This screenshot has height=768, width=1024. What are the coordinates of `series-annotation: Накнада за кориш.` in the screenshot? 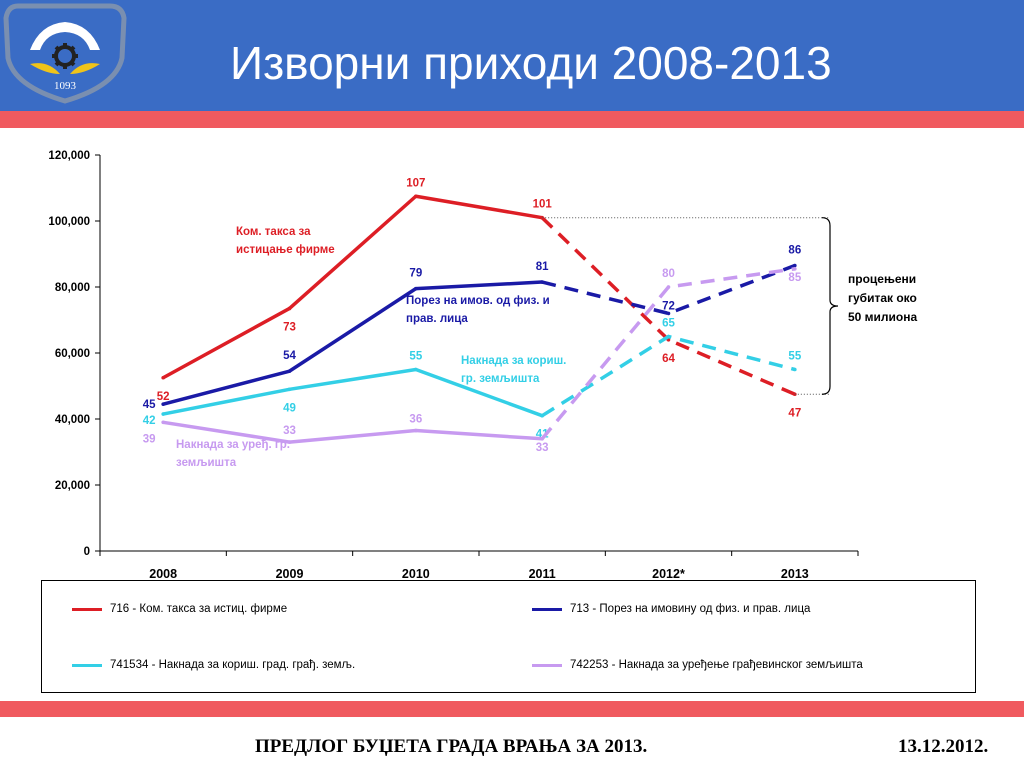 It's located at (513, 361).